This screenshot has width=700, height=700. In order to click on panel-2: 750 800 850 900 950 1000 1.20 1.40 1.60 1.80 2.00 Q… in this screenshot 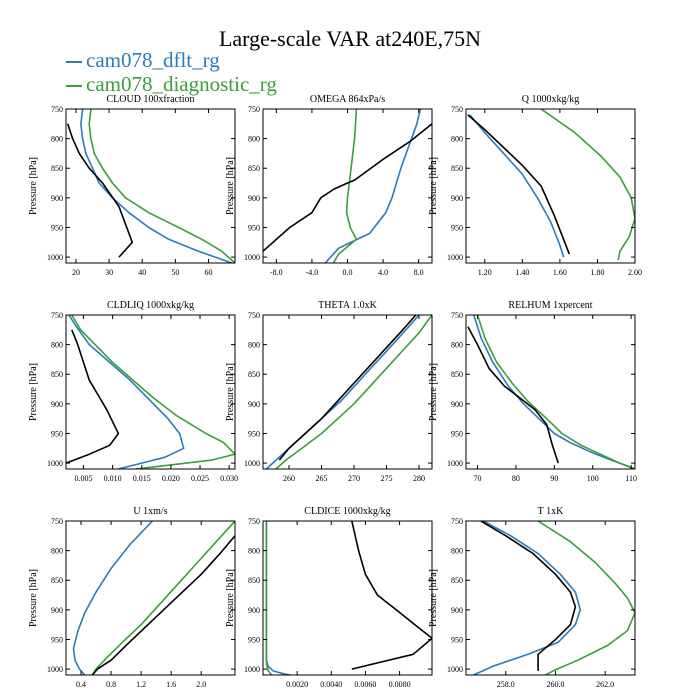, I will do `click(535, 185)`.